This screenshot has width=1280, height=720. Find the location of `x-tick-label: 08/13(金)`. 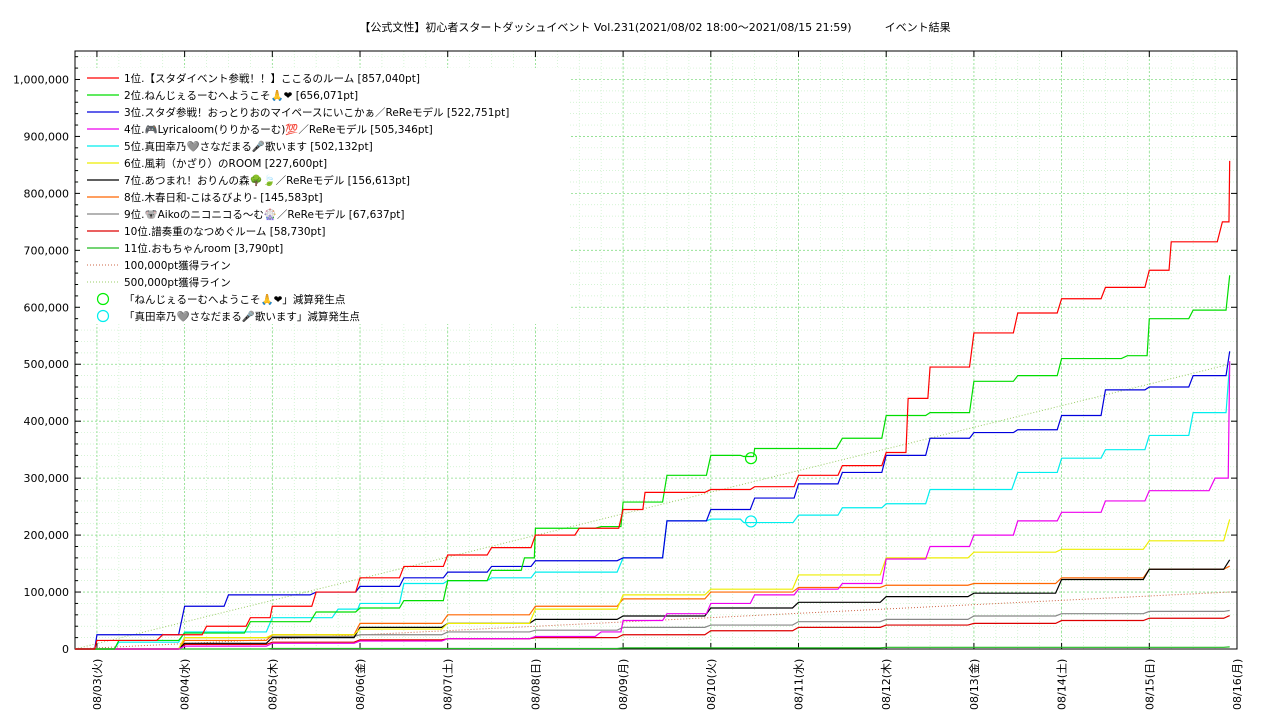

x-tick-label: 08/13(金) is located at coordinates (974, 684).